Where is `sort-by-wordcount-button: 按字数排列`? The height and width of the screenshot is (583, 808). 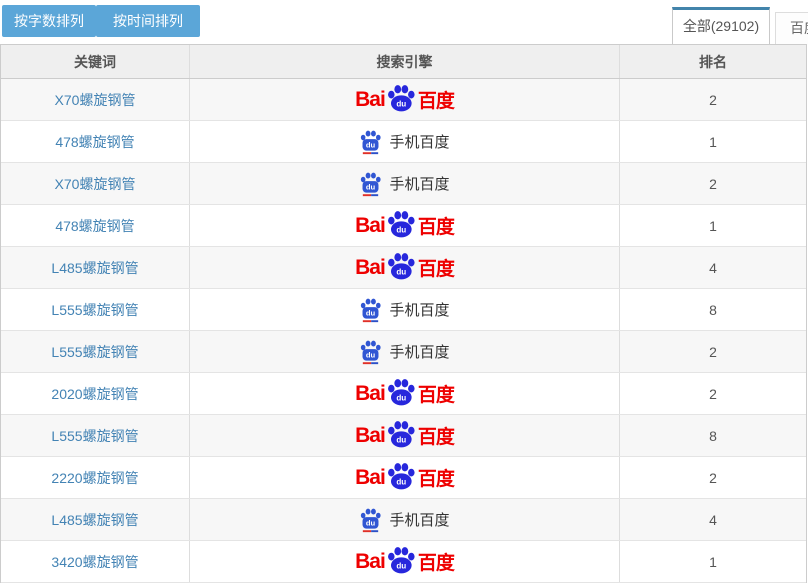 sort-by-wordcount-button: 按字数排列 is located at coordinates (49, 21).